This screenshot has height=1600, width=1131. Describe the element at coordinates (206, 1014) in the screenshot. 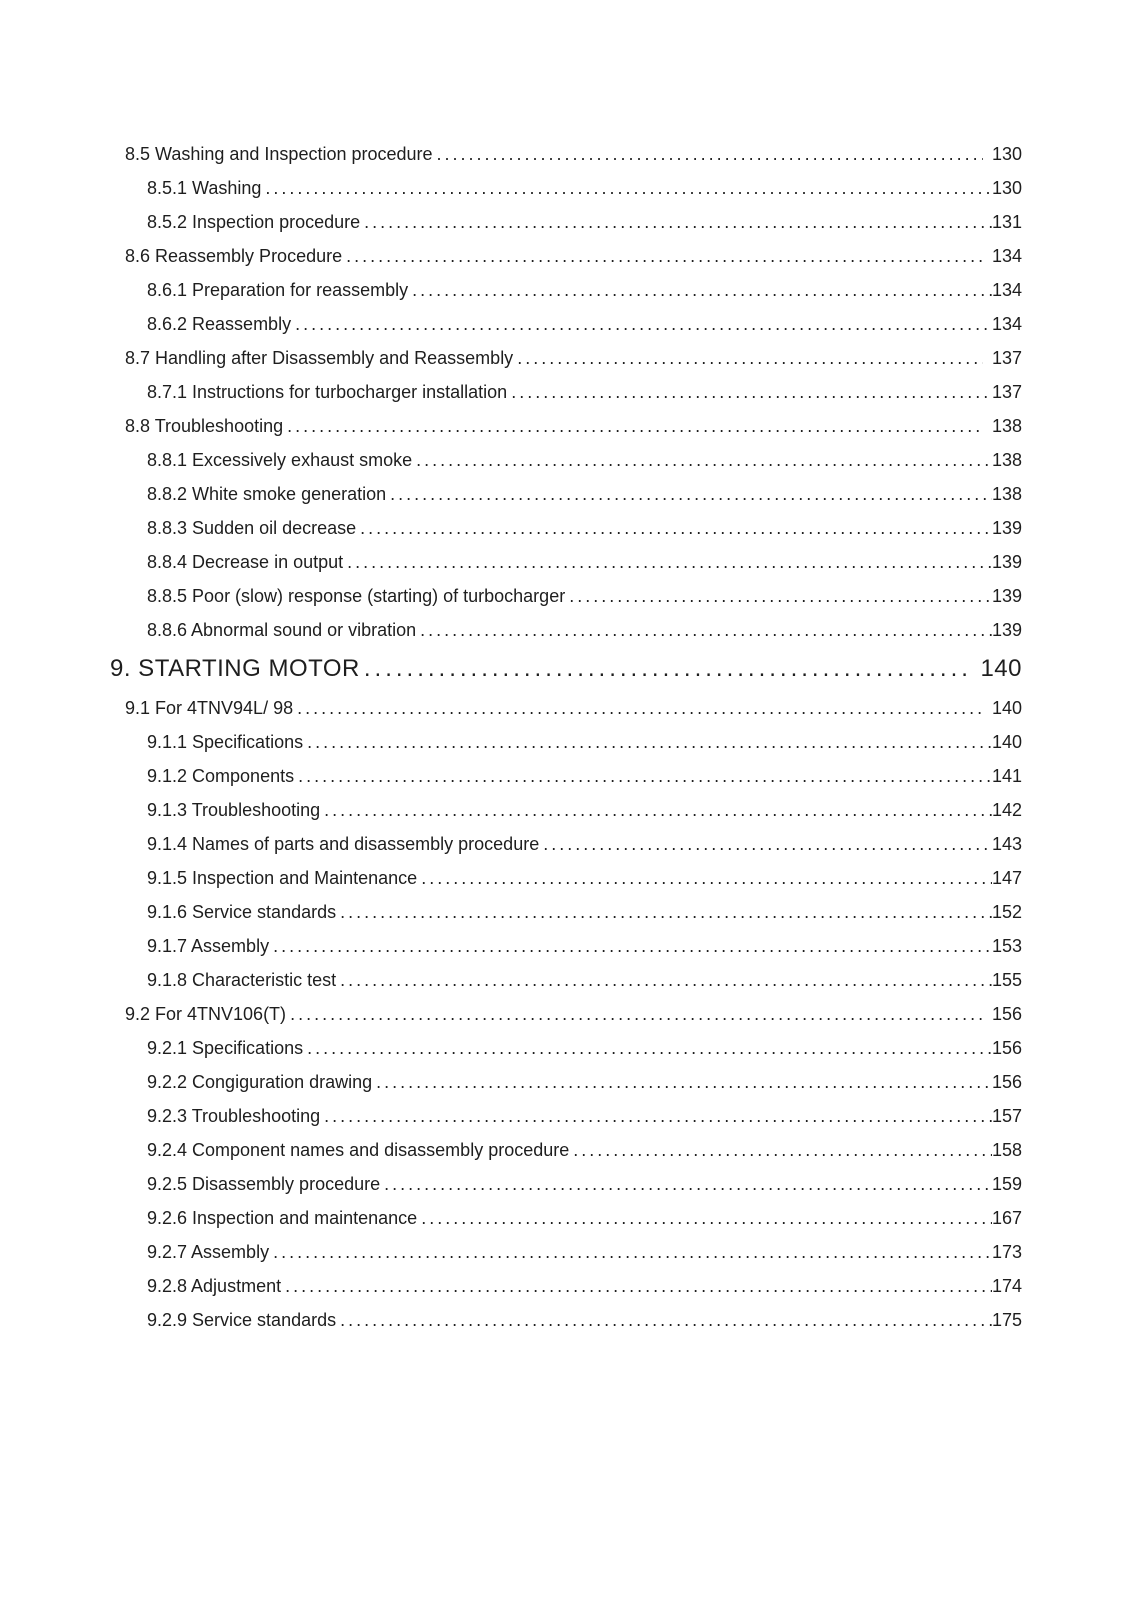

I see `toc-entry-title: 9.2 For 4TNV106(T)` at that location.